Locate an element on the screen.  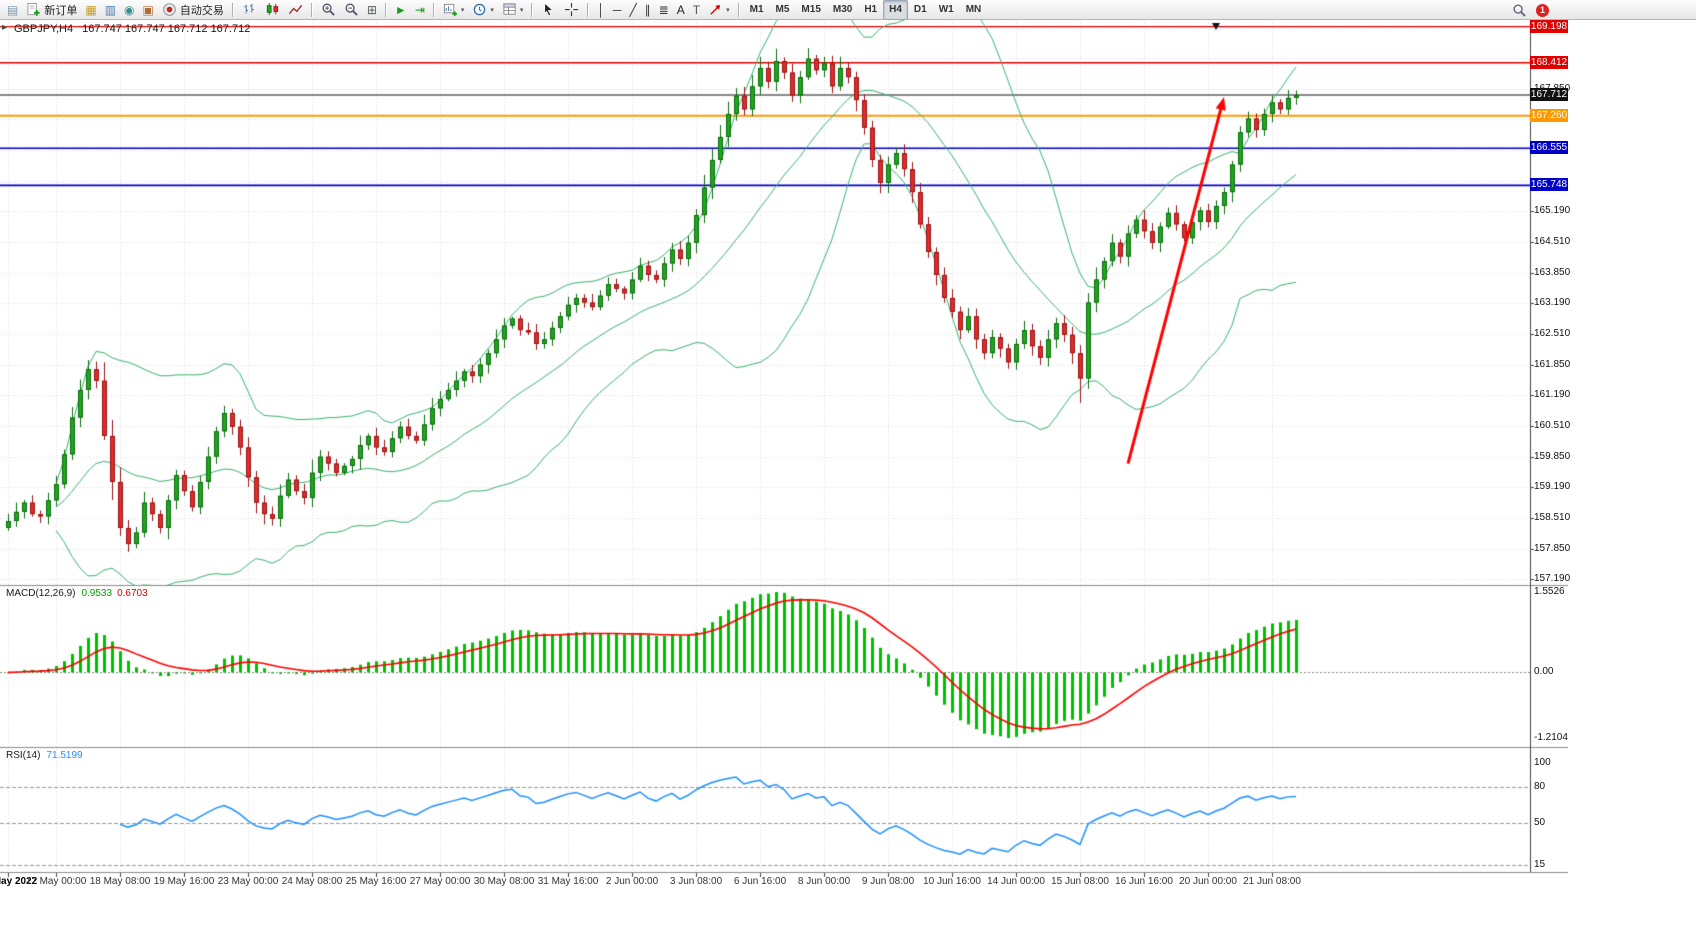
timeframe-m1: M1 is located at coordinates (757, 10).